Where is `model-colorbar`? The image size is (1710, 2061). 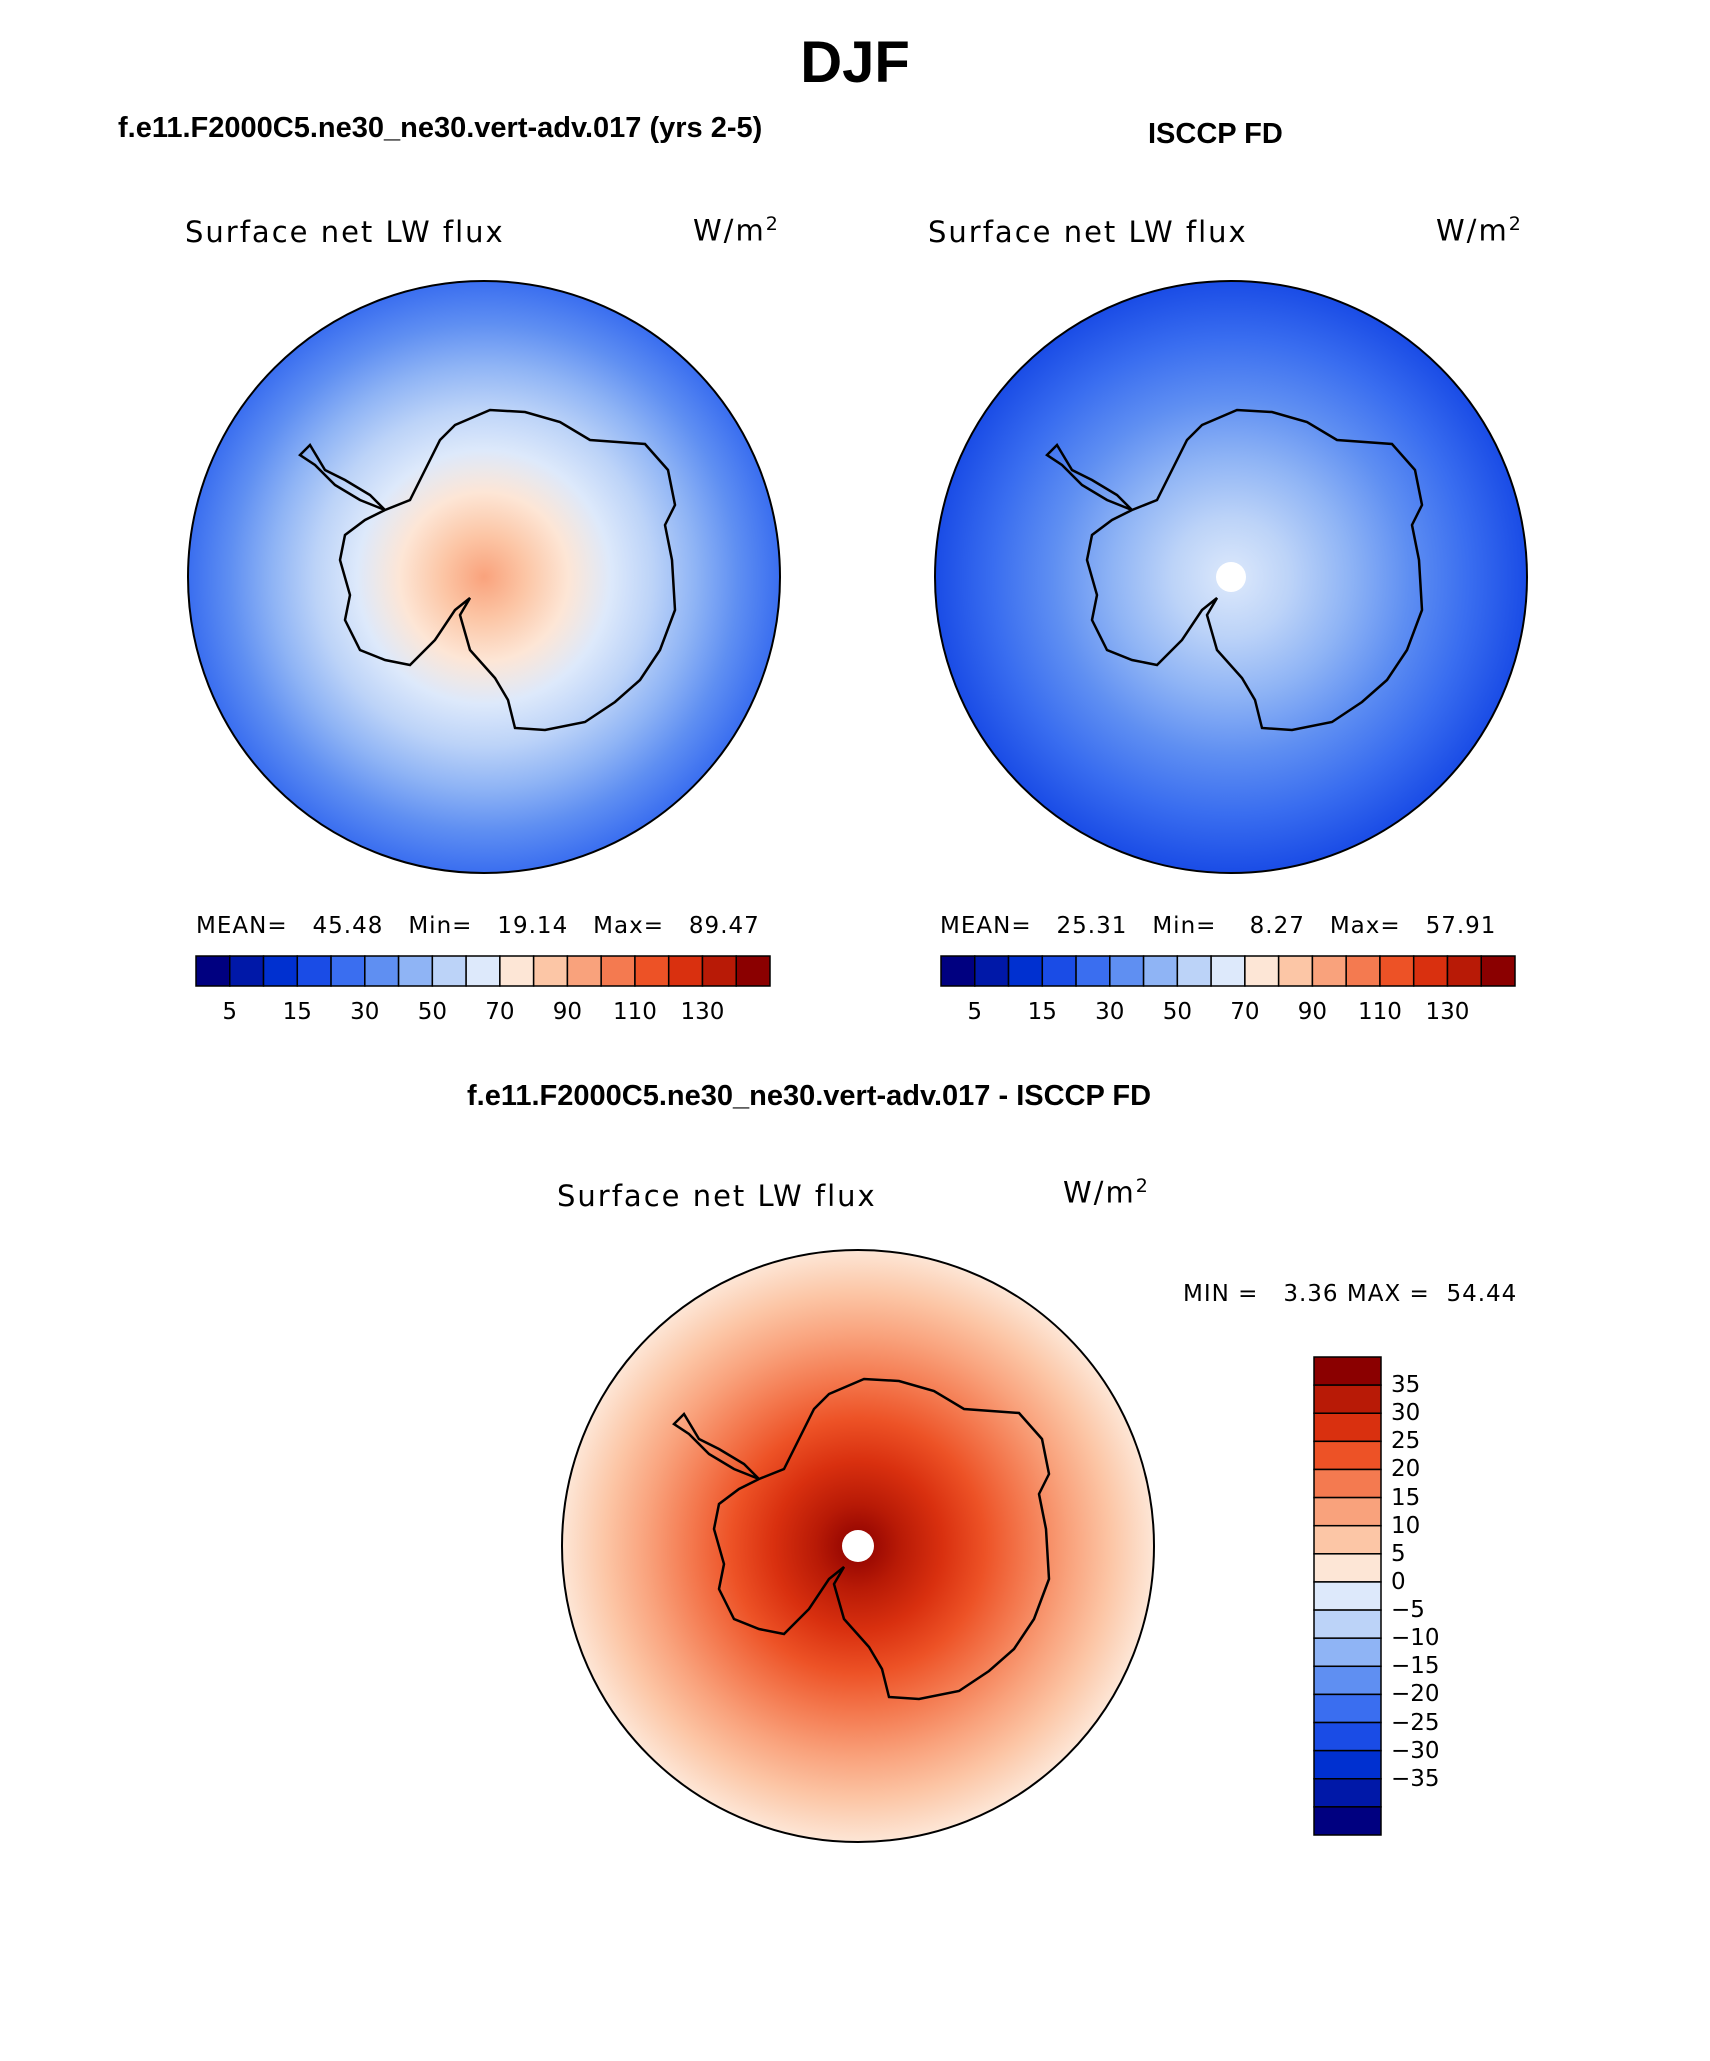 model-colorbar is located at coordinates (483, 971).